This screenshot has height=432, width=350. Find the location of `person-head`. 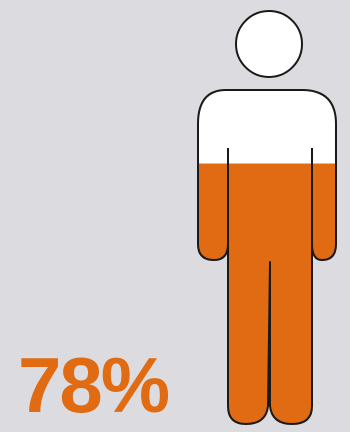

person-head is located at coordinates (269, 44).